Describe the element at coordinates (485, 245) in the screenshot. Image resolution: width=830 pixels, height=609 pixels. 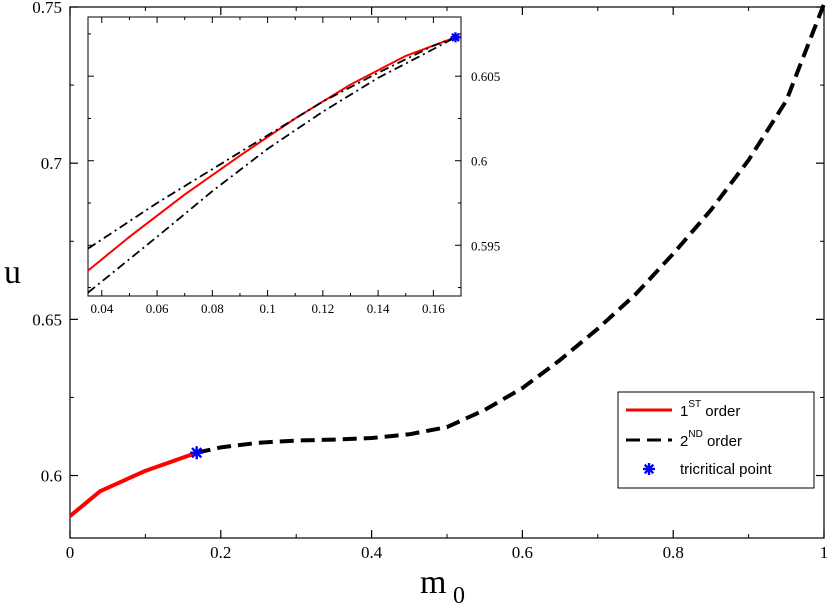
I see `inset-y-tick-label: 0.595` at that location.